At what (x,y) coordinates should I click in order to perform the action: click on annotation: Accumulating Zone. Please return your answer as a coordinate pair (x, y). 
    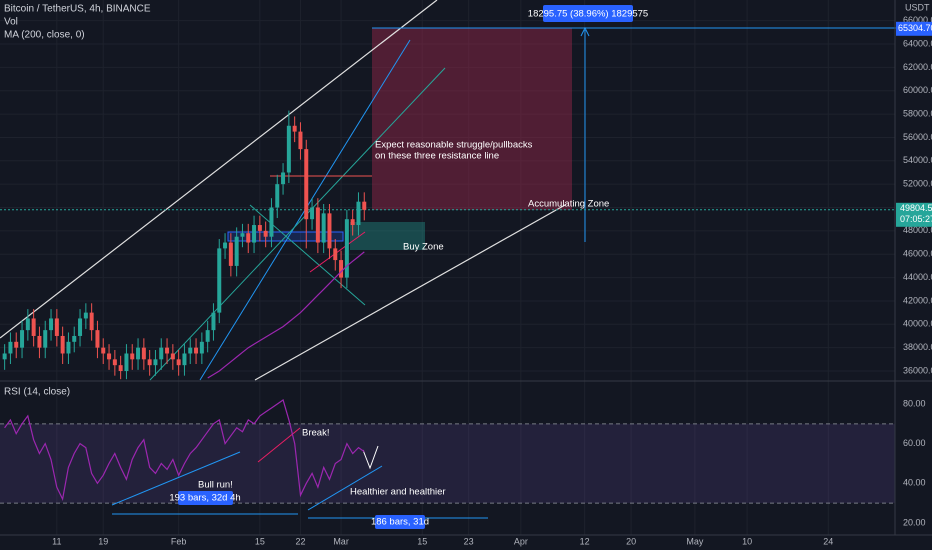
    Looking at the image, I should click on (568, 204).